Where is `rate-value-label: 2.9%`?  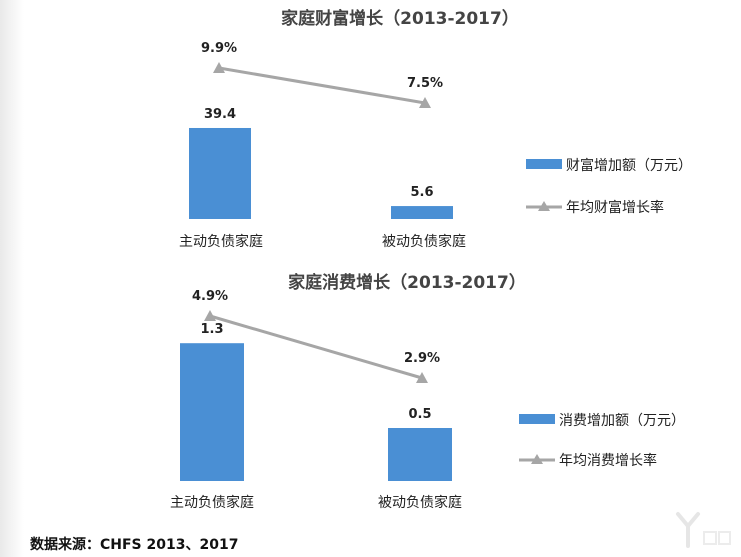 rate-value-label: 2.9% is located at coordinates (422, 358).